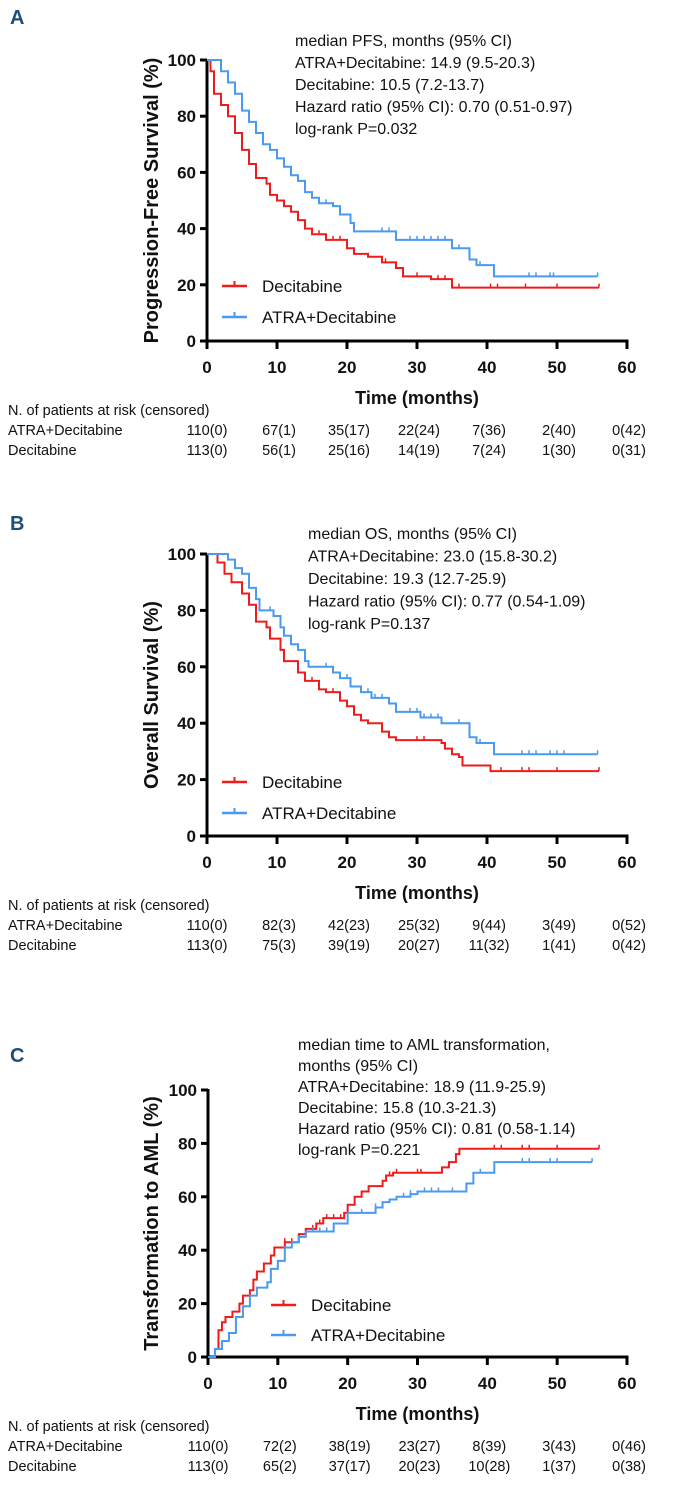 The width and height of the screenshot is (684, 1494). What do you see at coordinates (433, 107) in the screenshot?
I see `annotation-line: Hazard ratio (95% CI): 0.70 (0.51-0.97)` at bounding box center [433, 107].